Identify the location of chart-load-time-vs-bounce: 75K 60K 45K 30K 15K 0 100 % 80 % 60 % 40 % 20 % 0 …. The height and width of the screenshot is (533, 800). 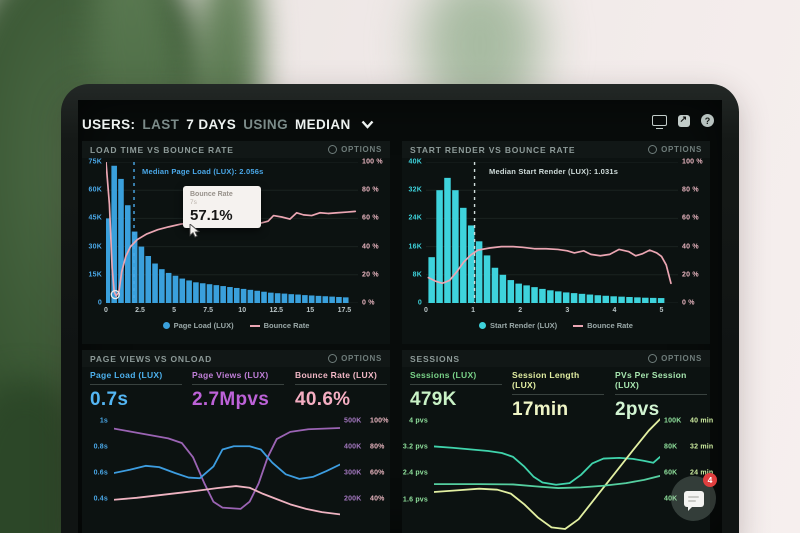
(236, 251).